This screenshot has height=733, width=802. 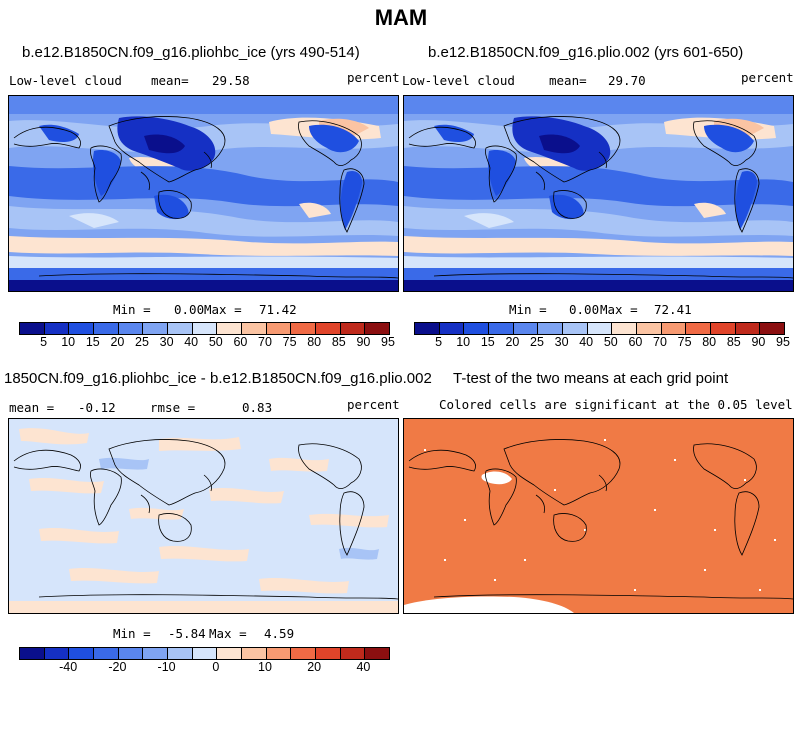 I want to click on map-bottom-right, so click(x=598, y=516).